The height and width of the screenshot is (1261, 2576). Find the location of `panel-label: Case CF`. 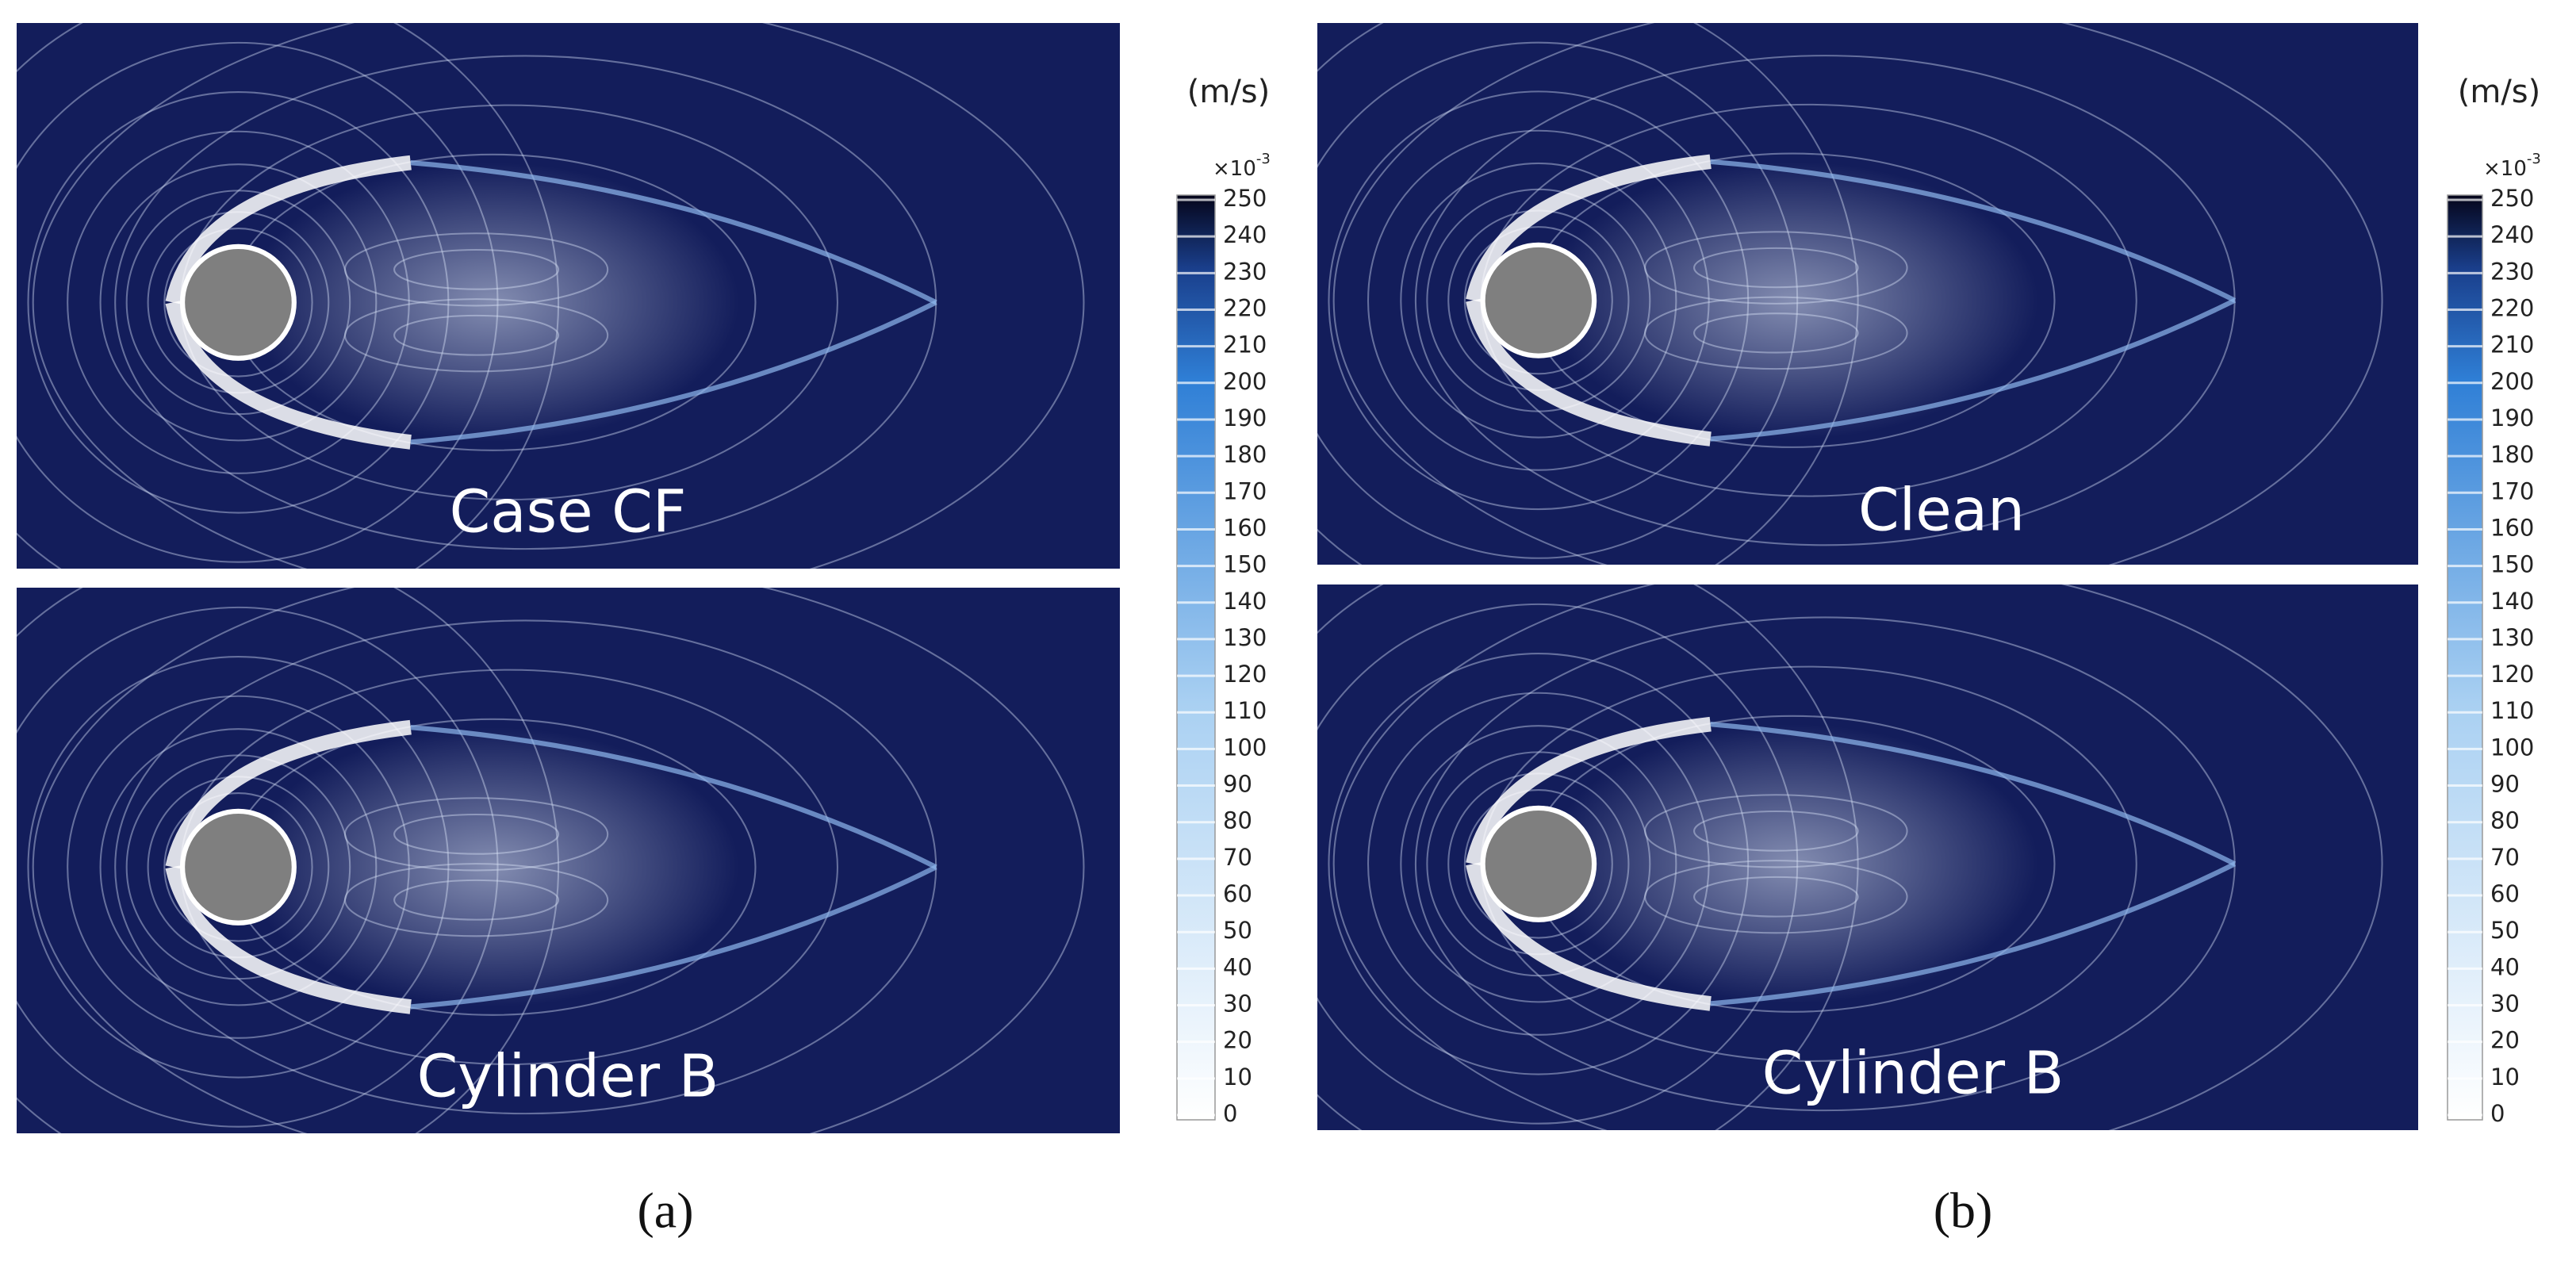

panel-label: Case CF is located at coordinates (568, 512).